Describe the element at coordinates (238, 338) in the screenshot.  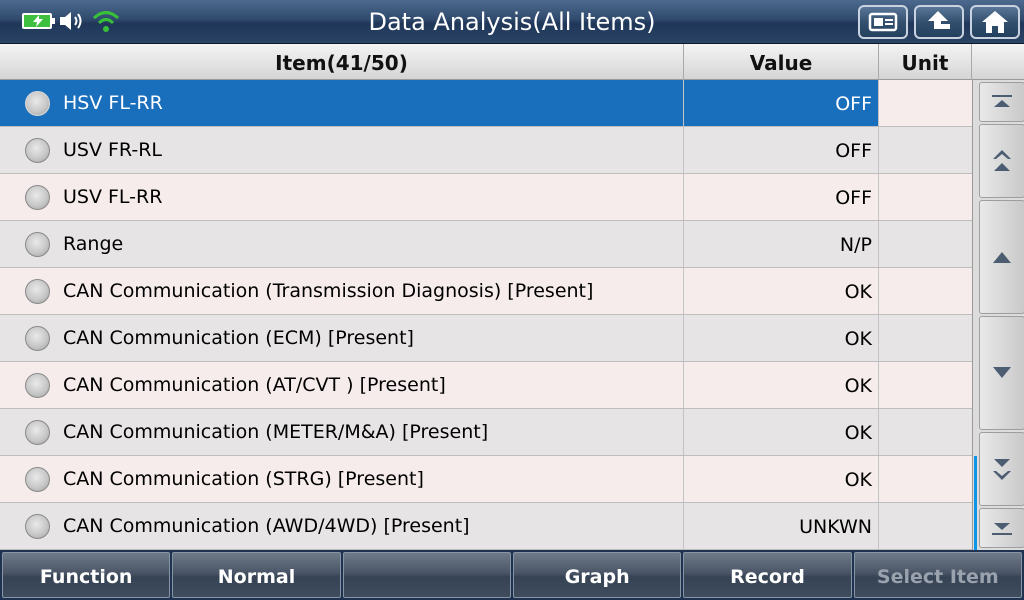
I see `item-label: CAN Communication (ECM) [Present]` at that location.